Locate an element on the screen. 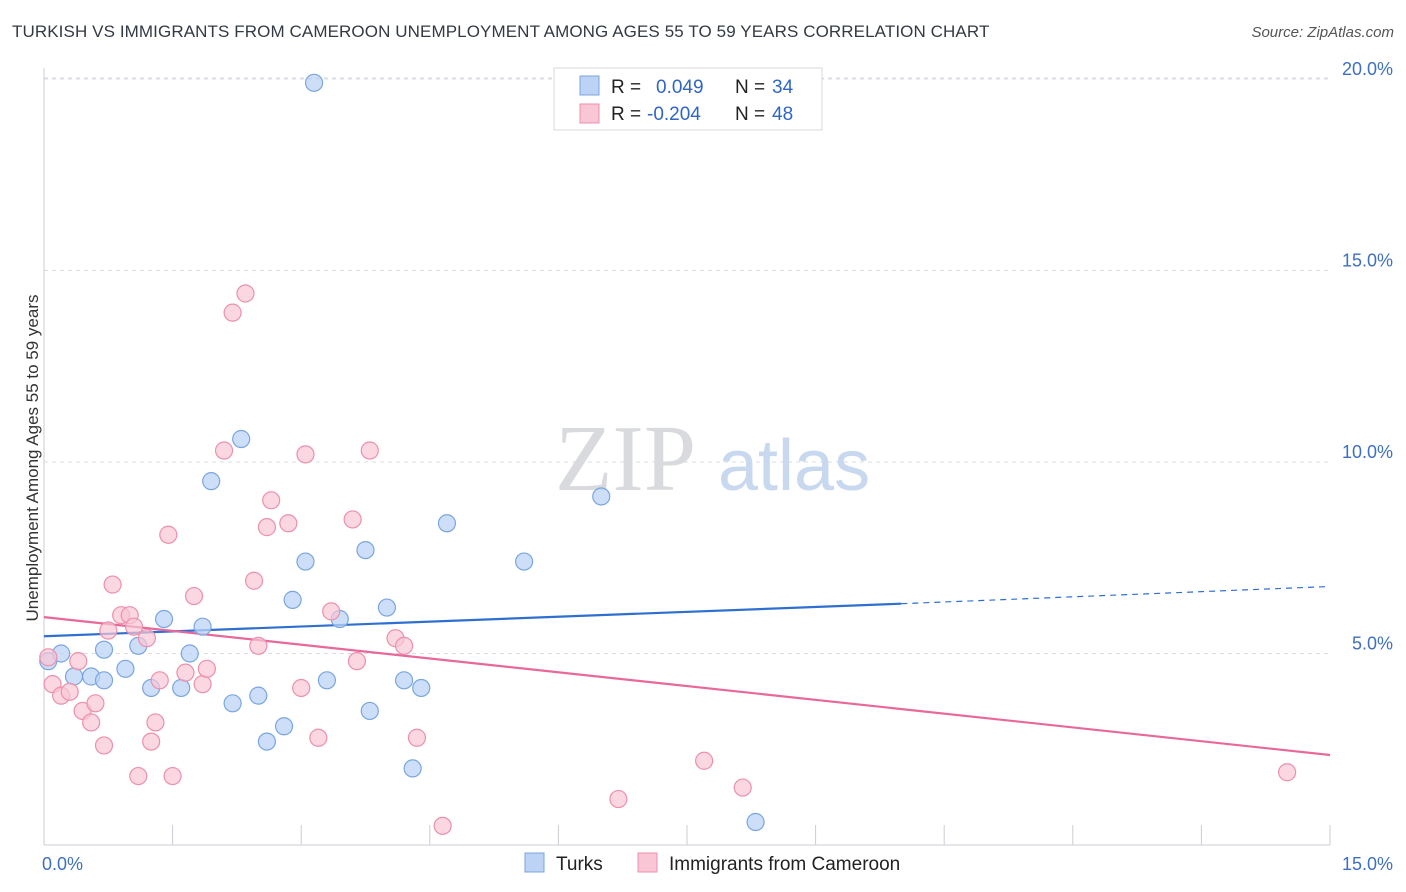 The height and width of the screenshot is (892, 1406). legend-r-value-cameroon: -0.204 is located at coordinates (674, 114).